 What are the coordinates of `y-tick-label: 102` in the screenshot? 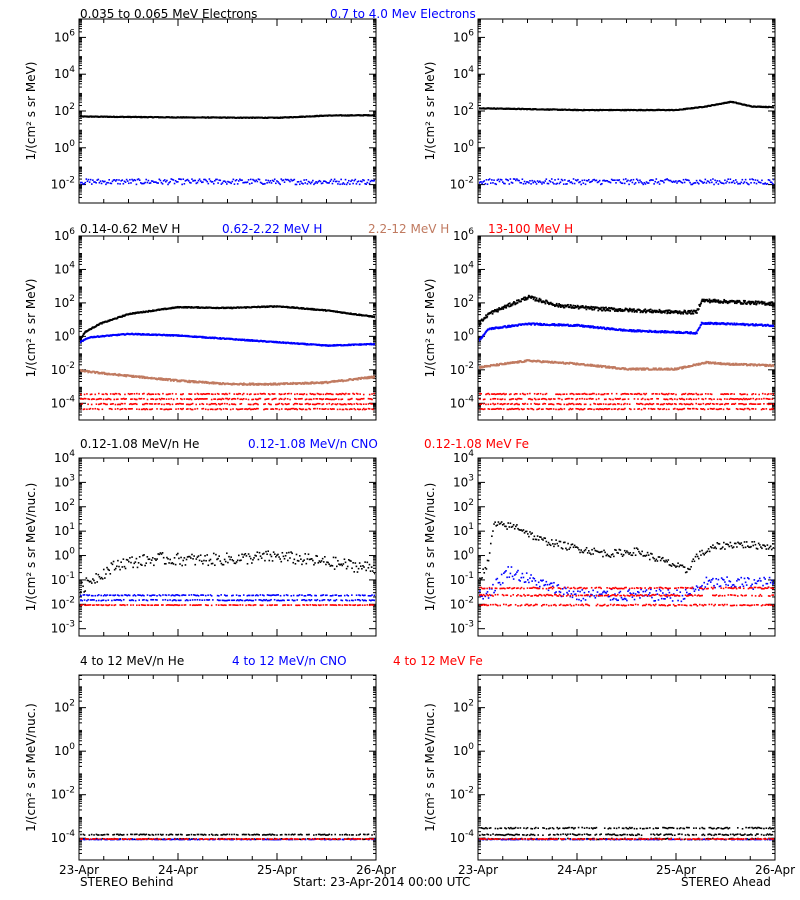 It's located at (463, 110).